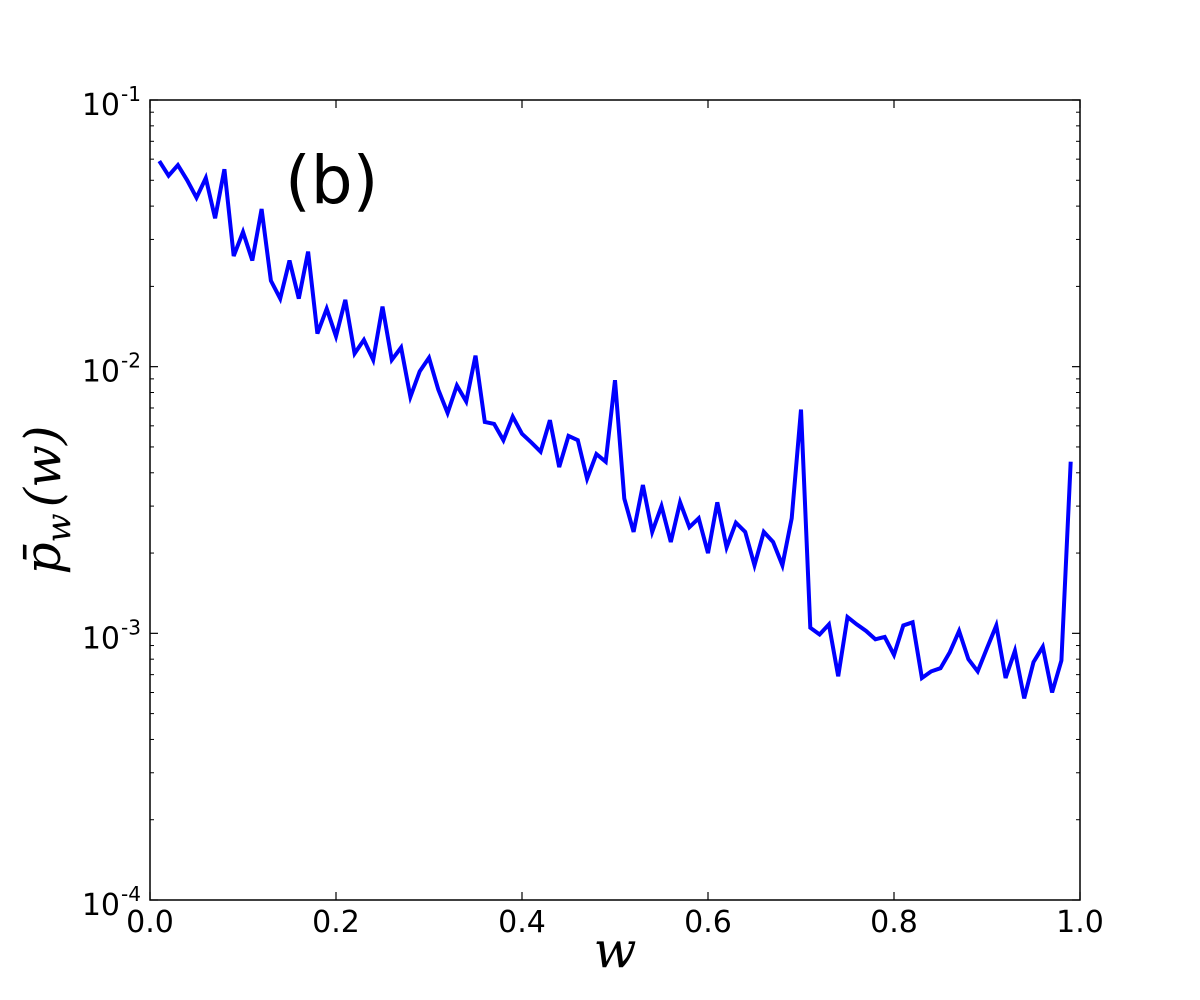  What do you see at coordinates (1080, 922) in the screenshot?
I see `x-tick-label: 1.0` at bounding box center [1080, 922].